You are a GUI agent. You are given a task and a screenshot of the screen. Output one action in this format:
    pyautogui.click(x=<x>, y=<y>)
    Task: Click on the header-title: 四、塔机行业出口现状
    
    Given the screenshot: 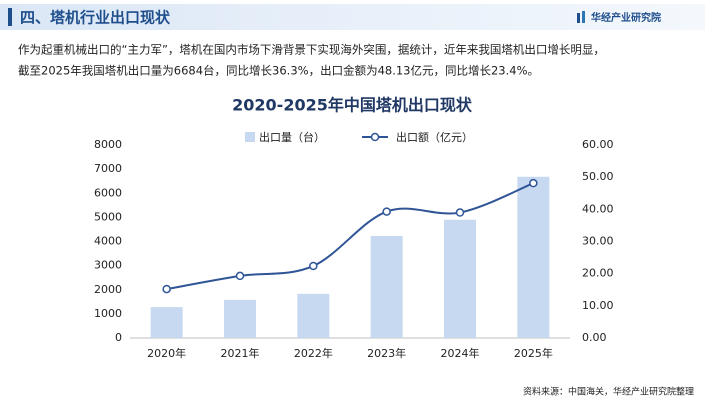 What is the action you would take?
    pyautogui.click(x=95, y=18)
    